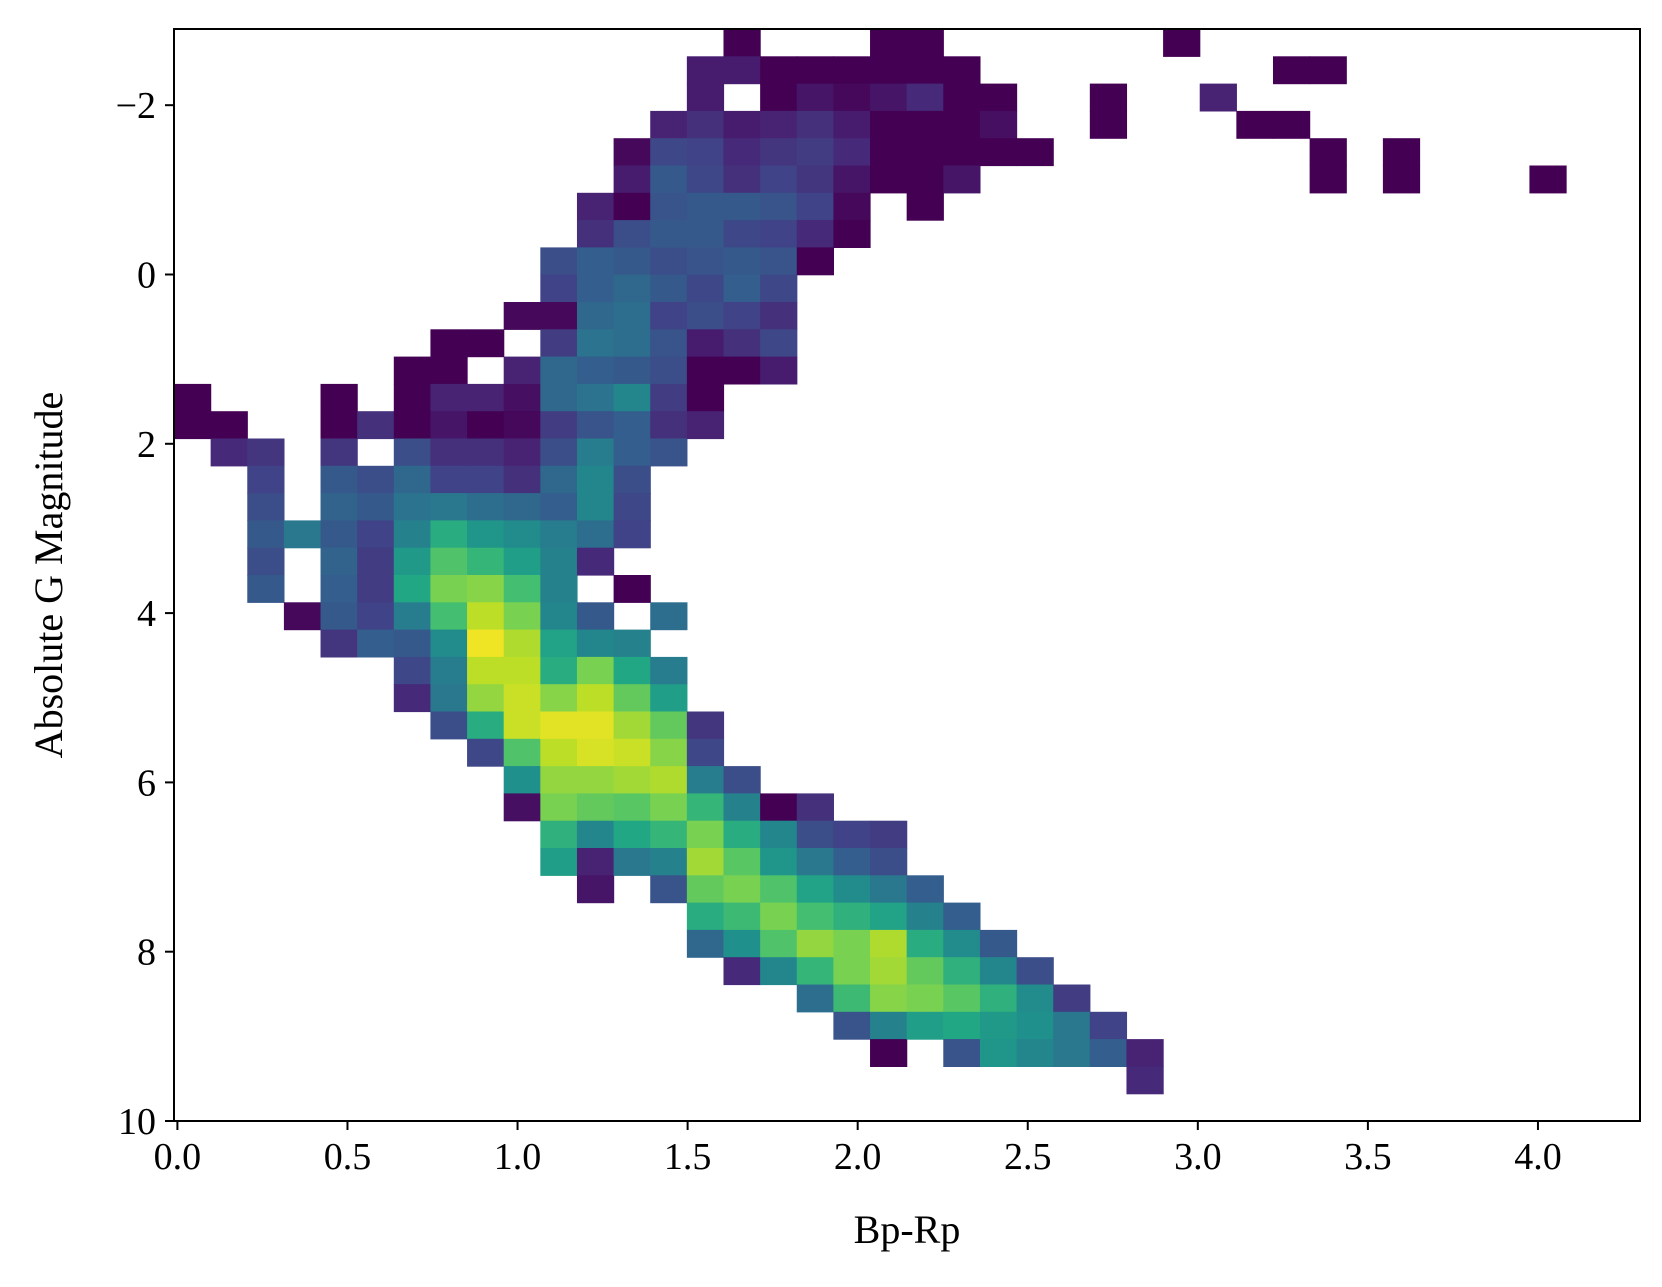 The height and width of the screenshot is (1287, 1662). I want to click on y-tick-label: 8, so click(146, 953).